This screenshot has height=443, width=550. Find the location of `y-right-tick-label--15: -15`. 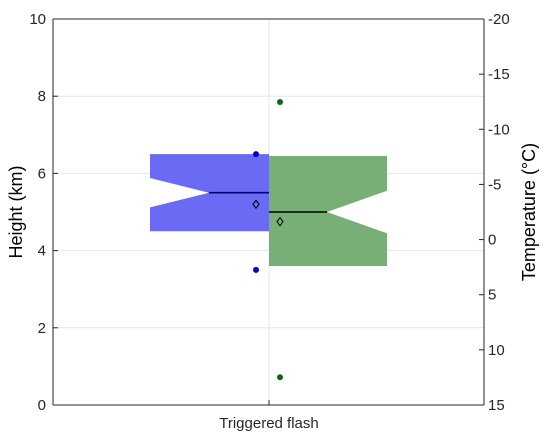

y-right-tick-label--15: -15 is located at coordinates (499, 74).